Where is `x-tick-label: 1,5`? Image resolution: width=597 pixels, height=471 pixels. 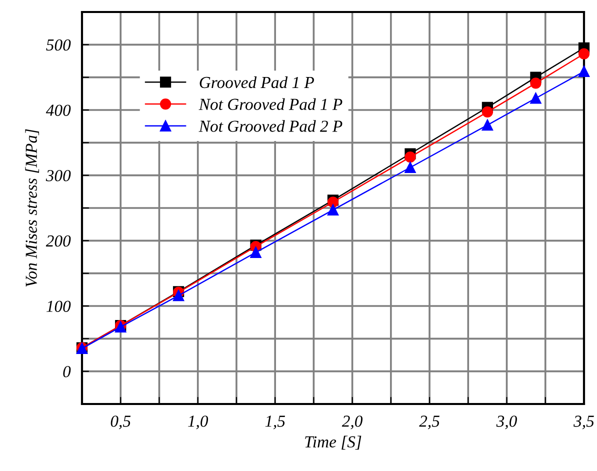 x-tick-label: 1,5 is located at coordinates (275, 423).